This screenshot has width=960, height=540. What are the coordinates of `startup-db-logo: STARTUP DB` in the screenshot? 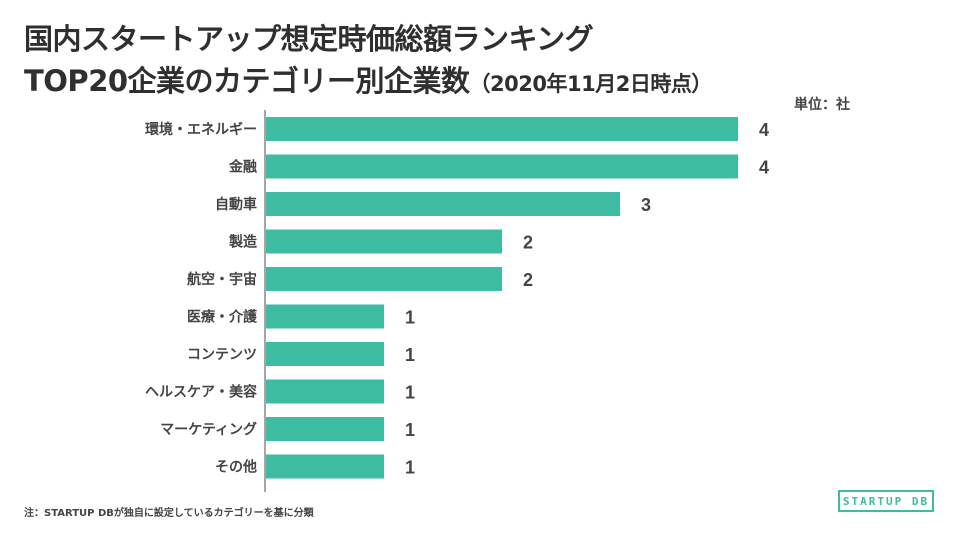 It's located at (886, 501).